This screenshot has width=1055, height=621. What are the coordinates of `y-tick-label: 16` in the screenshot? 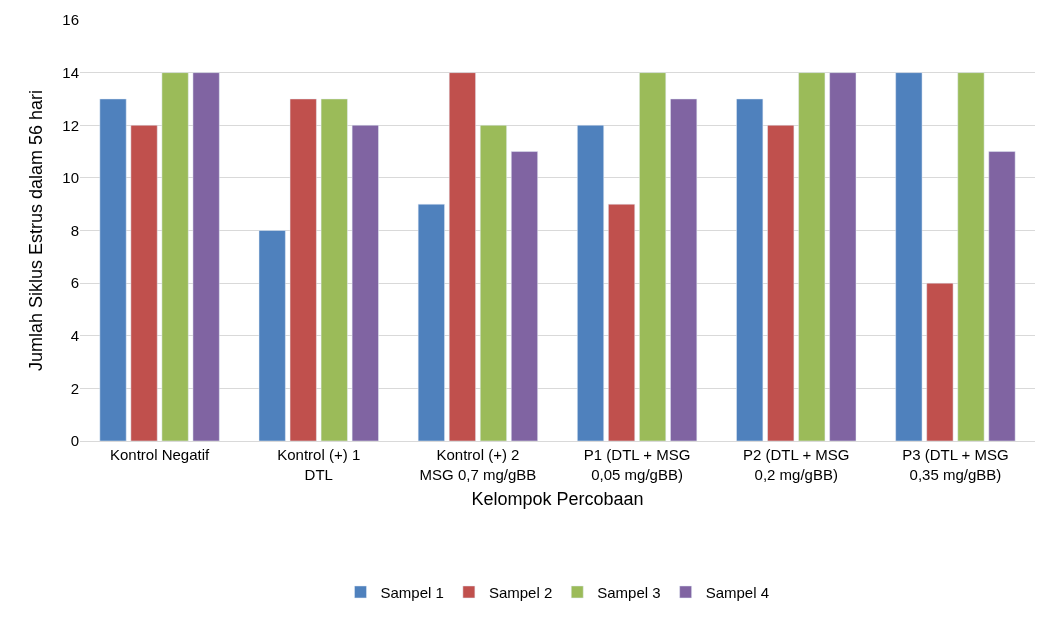 It's located at (70, 20).